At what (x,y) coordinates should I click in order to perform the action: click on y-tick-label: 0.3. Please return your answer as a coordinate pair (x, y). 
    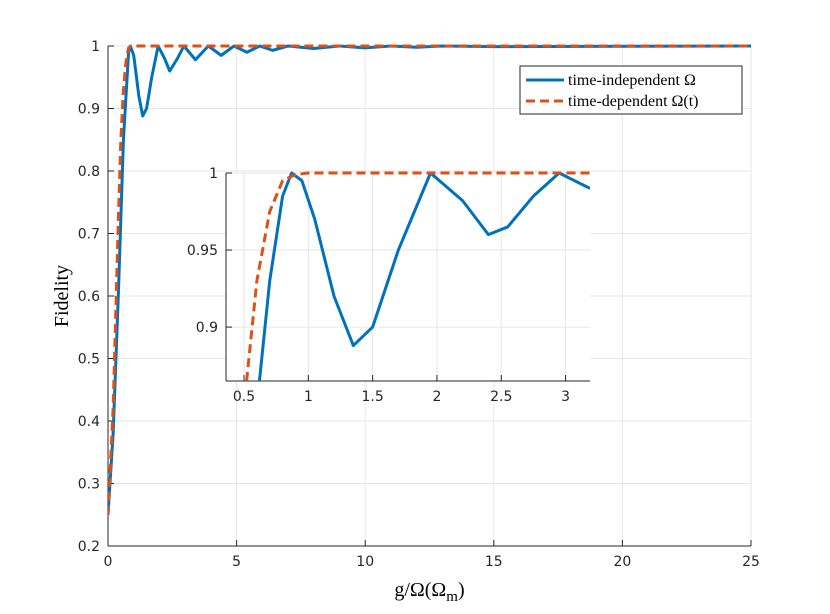
    Looking at the image, I should click on (89, 485).